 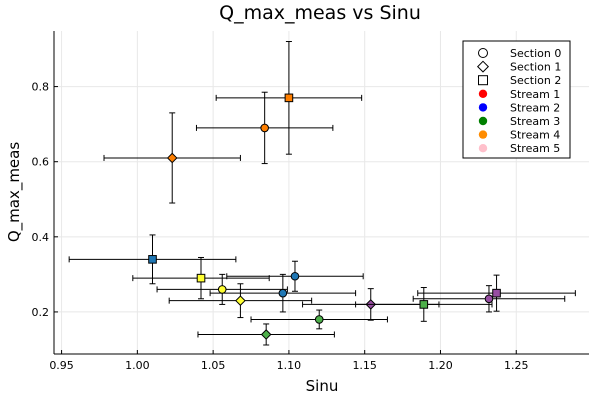 I want to click on x-tick-label: 0.95, so click(x=61, y=365).